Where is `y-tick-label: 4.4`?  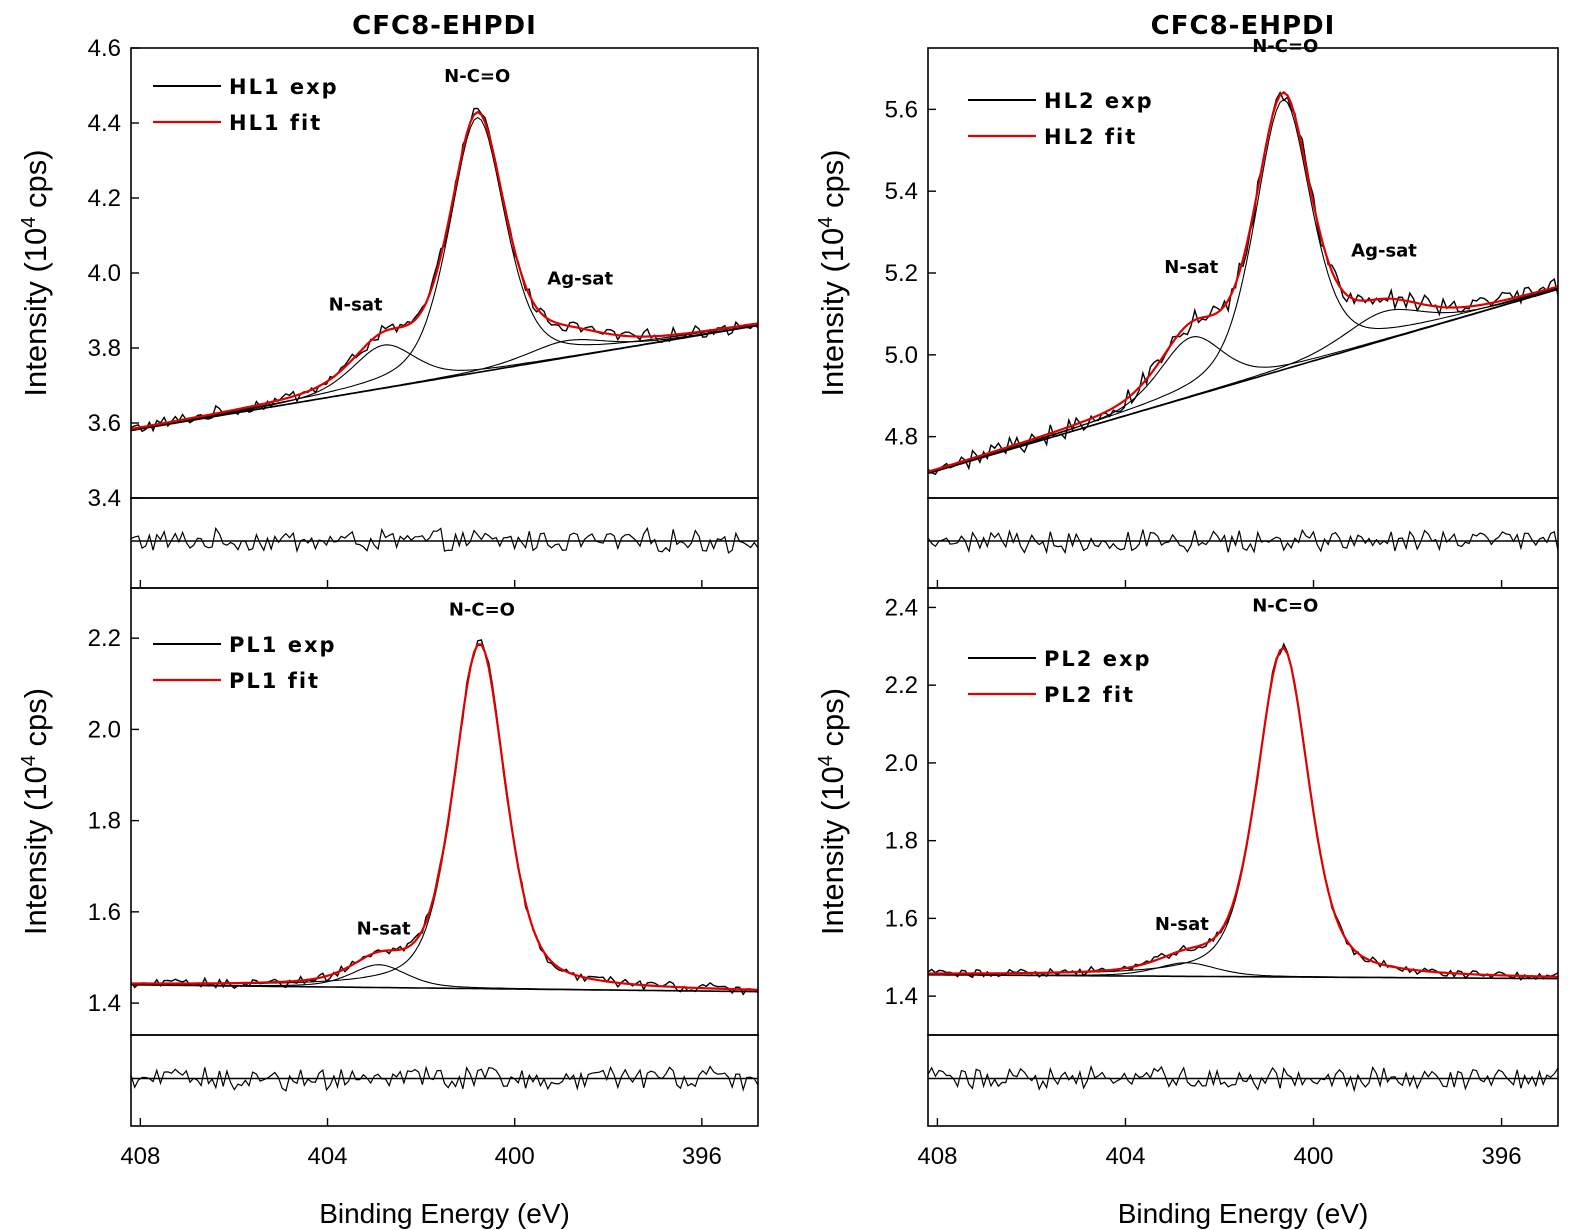 y-tick-label: 4.4 is located at coordinates (104, 123).